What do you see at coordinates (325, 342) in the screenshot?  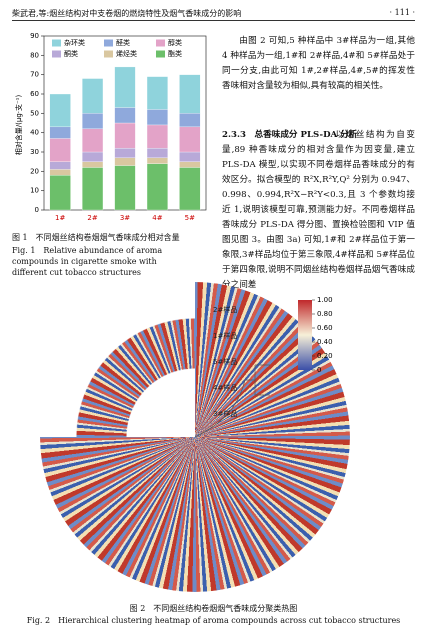 I see `colorbar-tick-label: 0.40` at bounding box center [325, 342].